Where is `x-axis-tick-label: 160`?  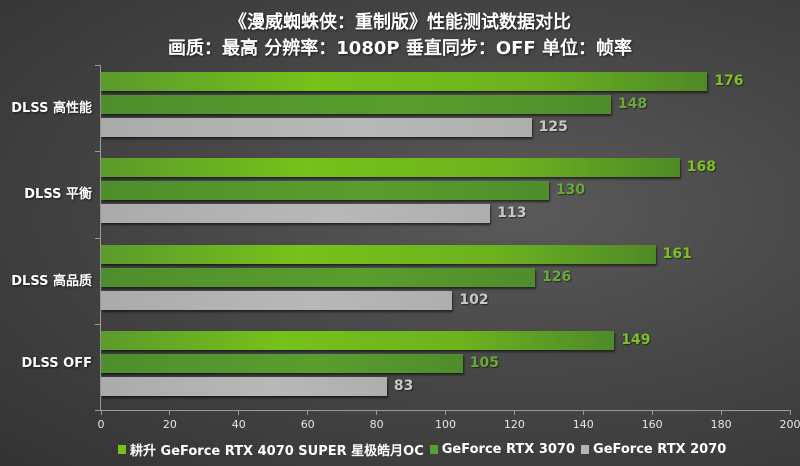 x-axis-tick-label: 160 is located at coordinates (652, 424).